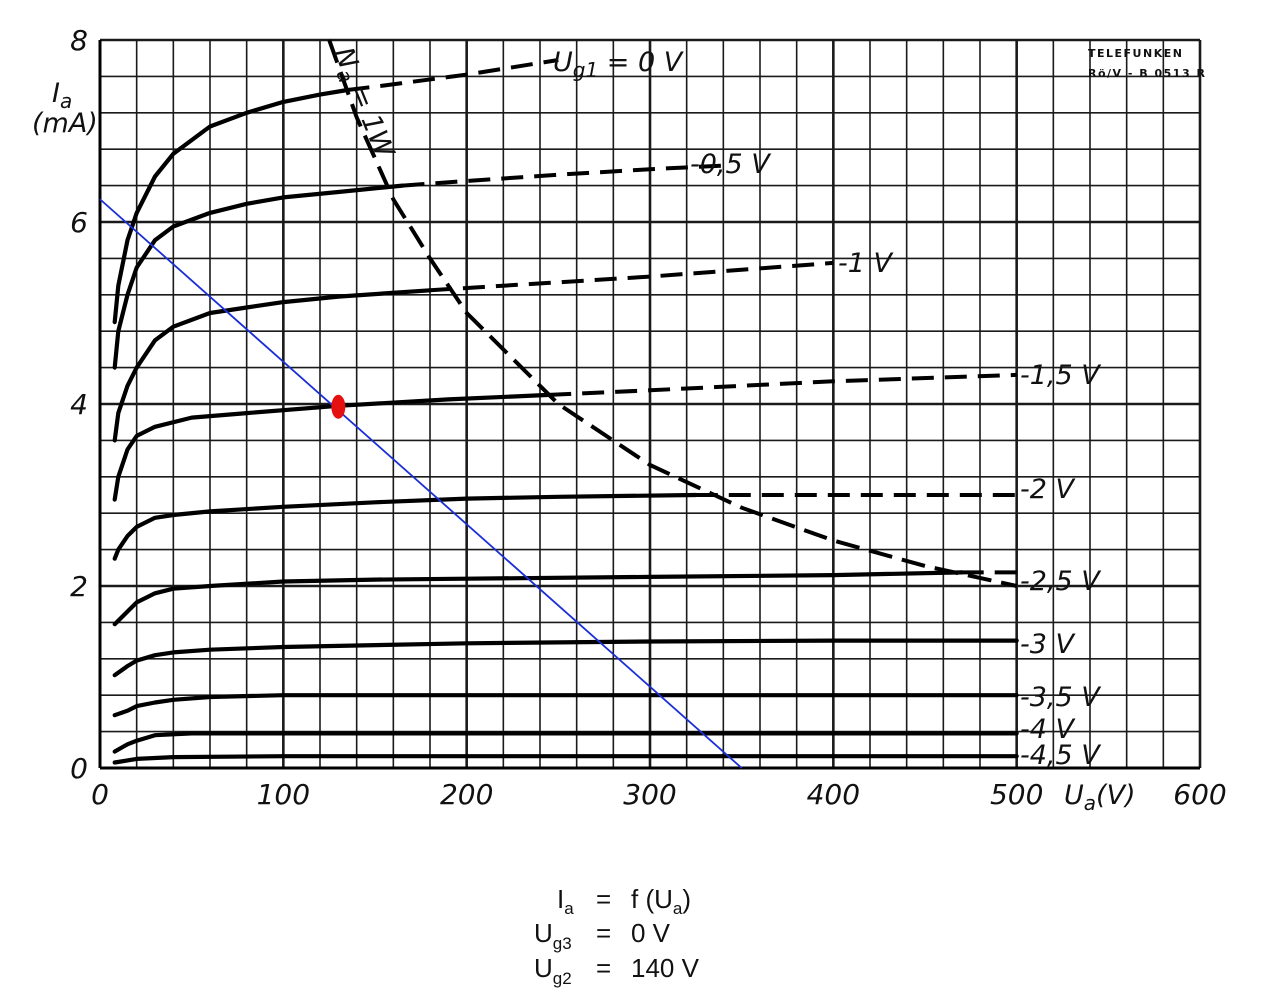 This screenshot has height=992, width=1267. Describe the element at coordinates (1147, 63) in the screenshot. I see `maker-box: TELEFUNKEN Rö/V - B 0513 R` at that location.